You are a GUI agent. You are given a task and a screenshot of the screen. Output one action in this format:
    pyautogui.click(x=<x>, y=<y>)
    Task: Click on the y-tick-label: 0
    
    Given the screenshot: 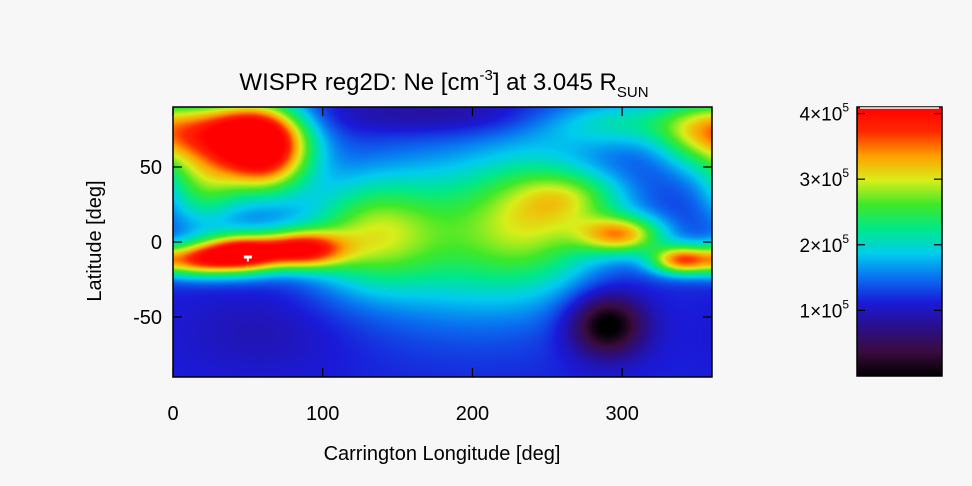 What is the action you would take?
    pyautogui.click(x=156, y=243)
    